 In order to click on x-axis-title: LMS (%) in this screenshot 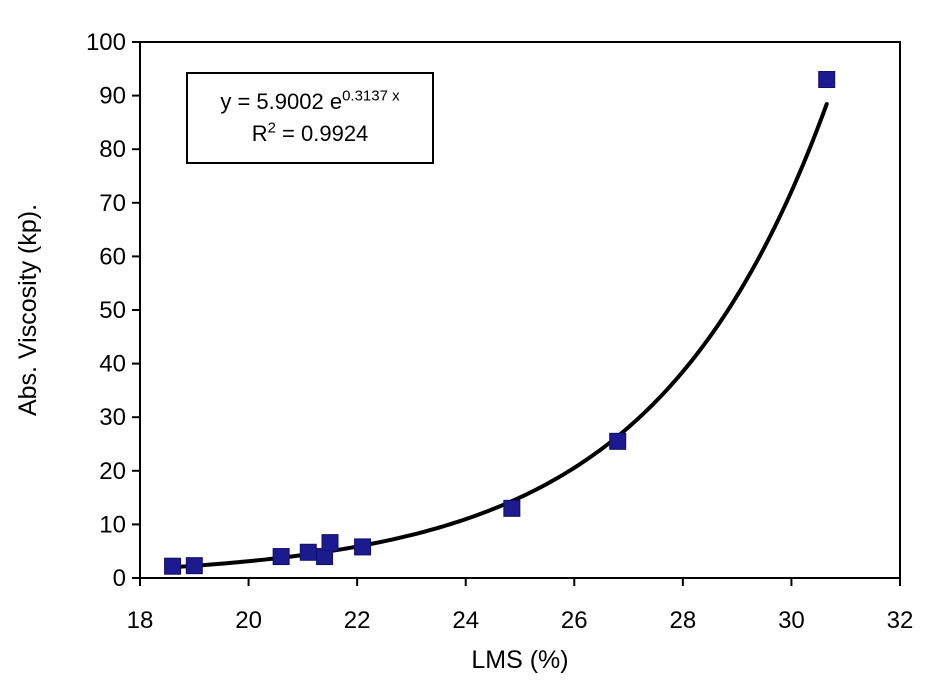, I will do `click(519, 660)`.